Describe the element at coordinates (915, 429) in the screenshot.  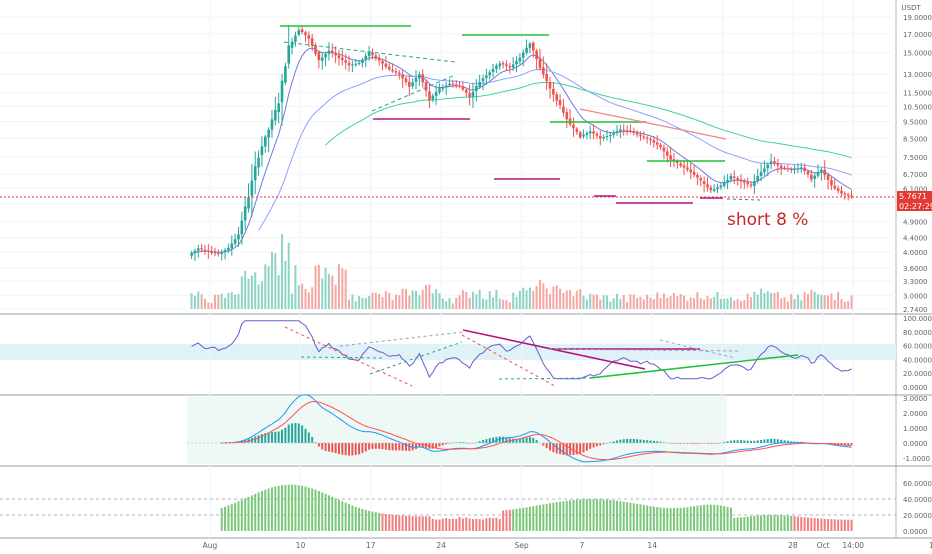
I see `macd-tick-label: 1.0000` at that location.